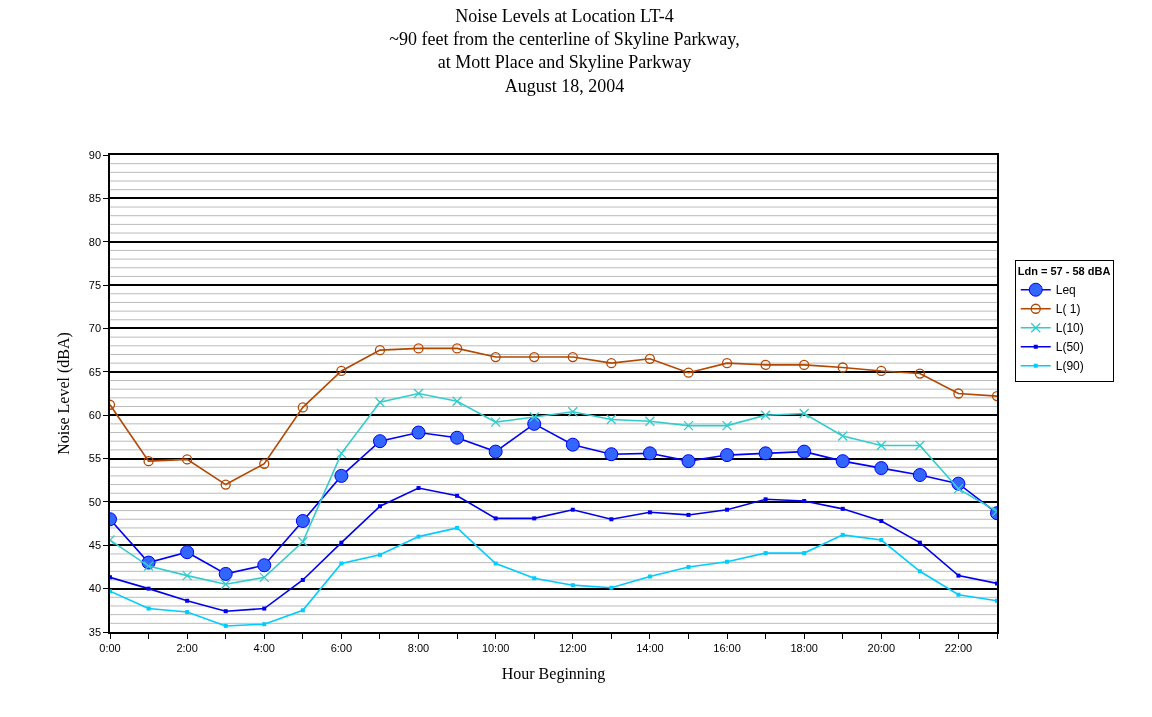  Describe the element at coordinates (881, 647) in the screenshot. I see `x-tick-label: 20:00` at that location.